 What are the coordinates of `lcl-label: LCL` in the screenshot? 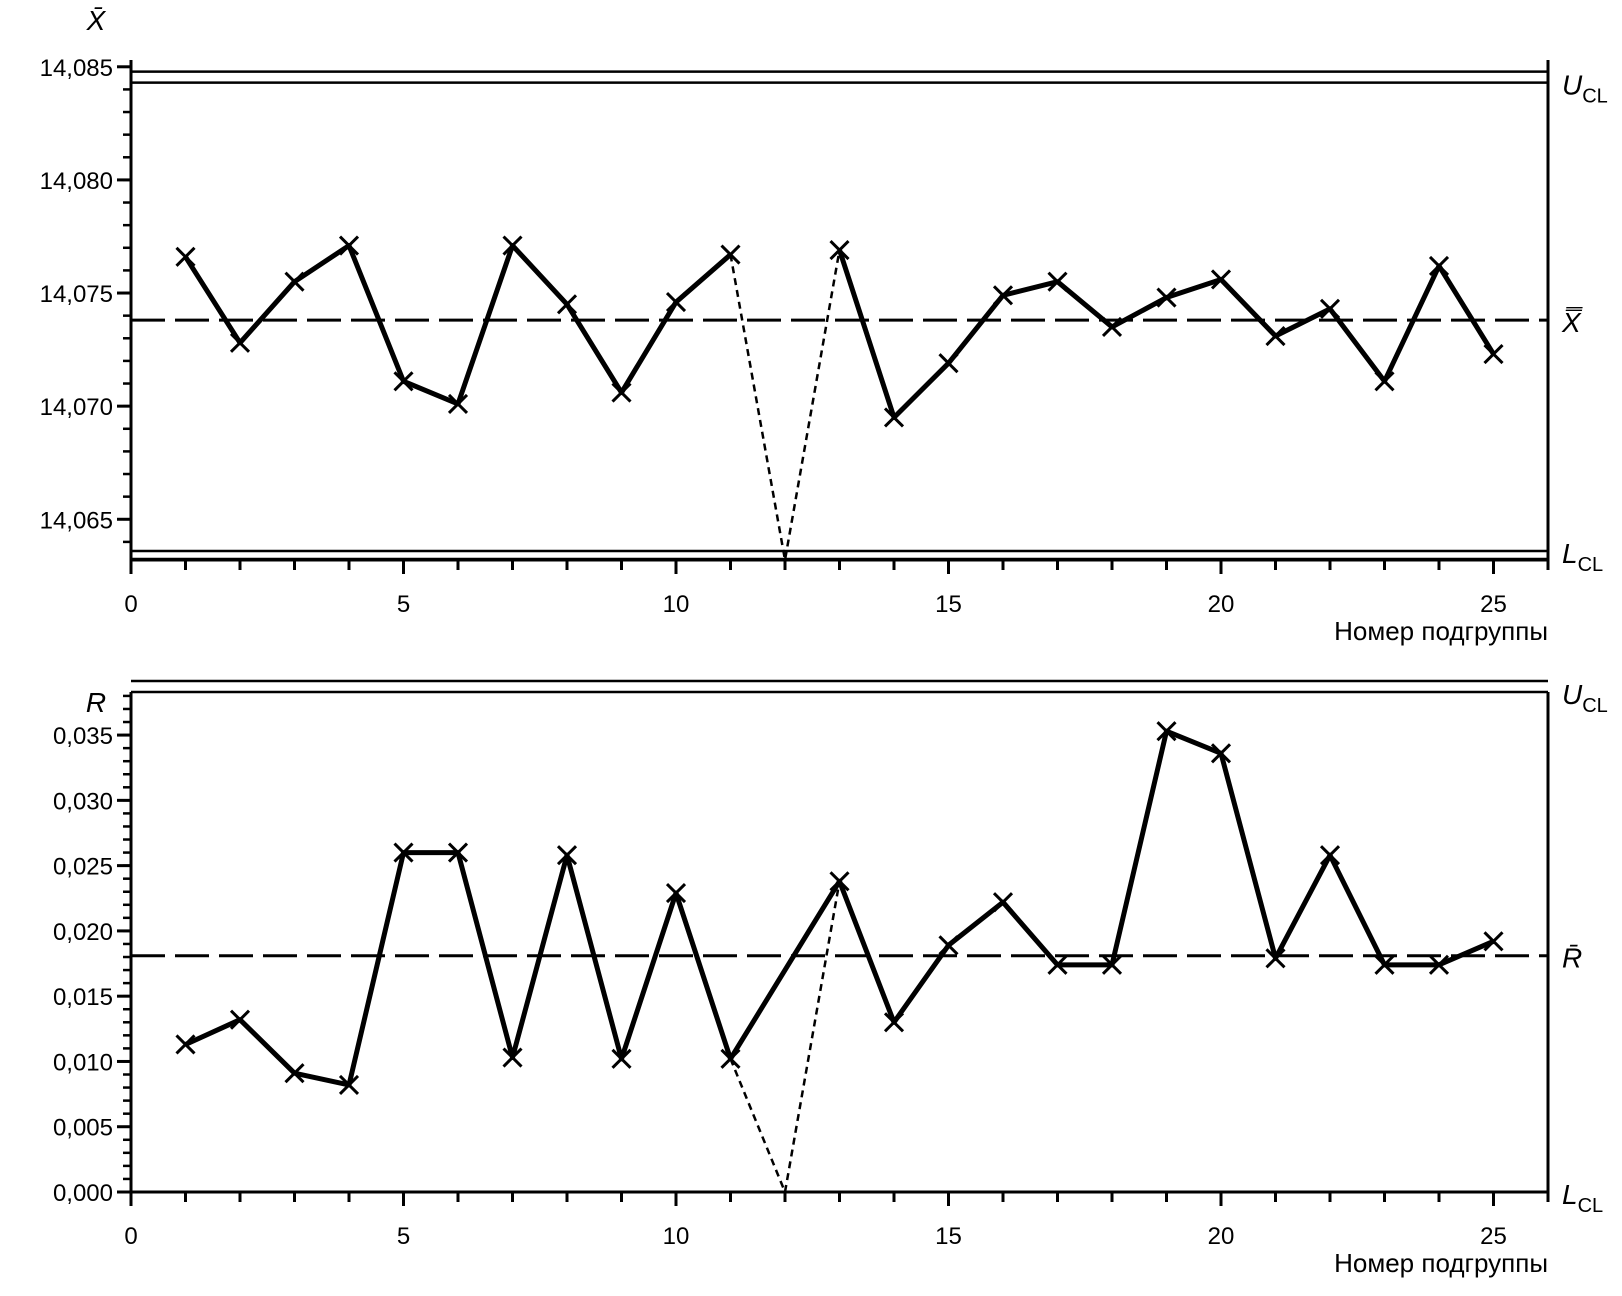 It's located at (1582, 557).